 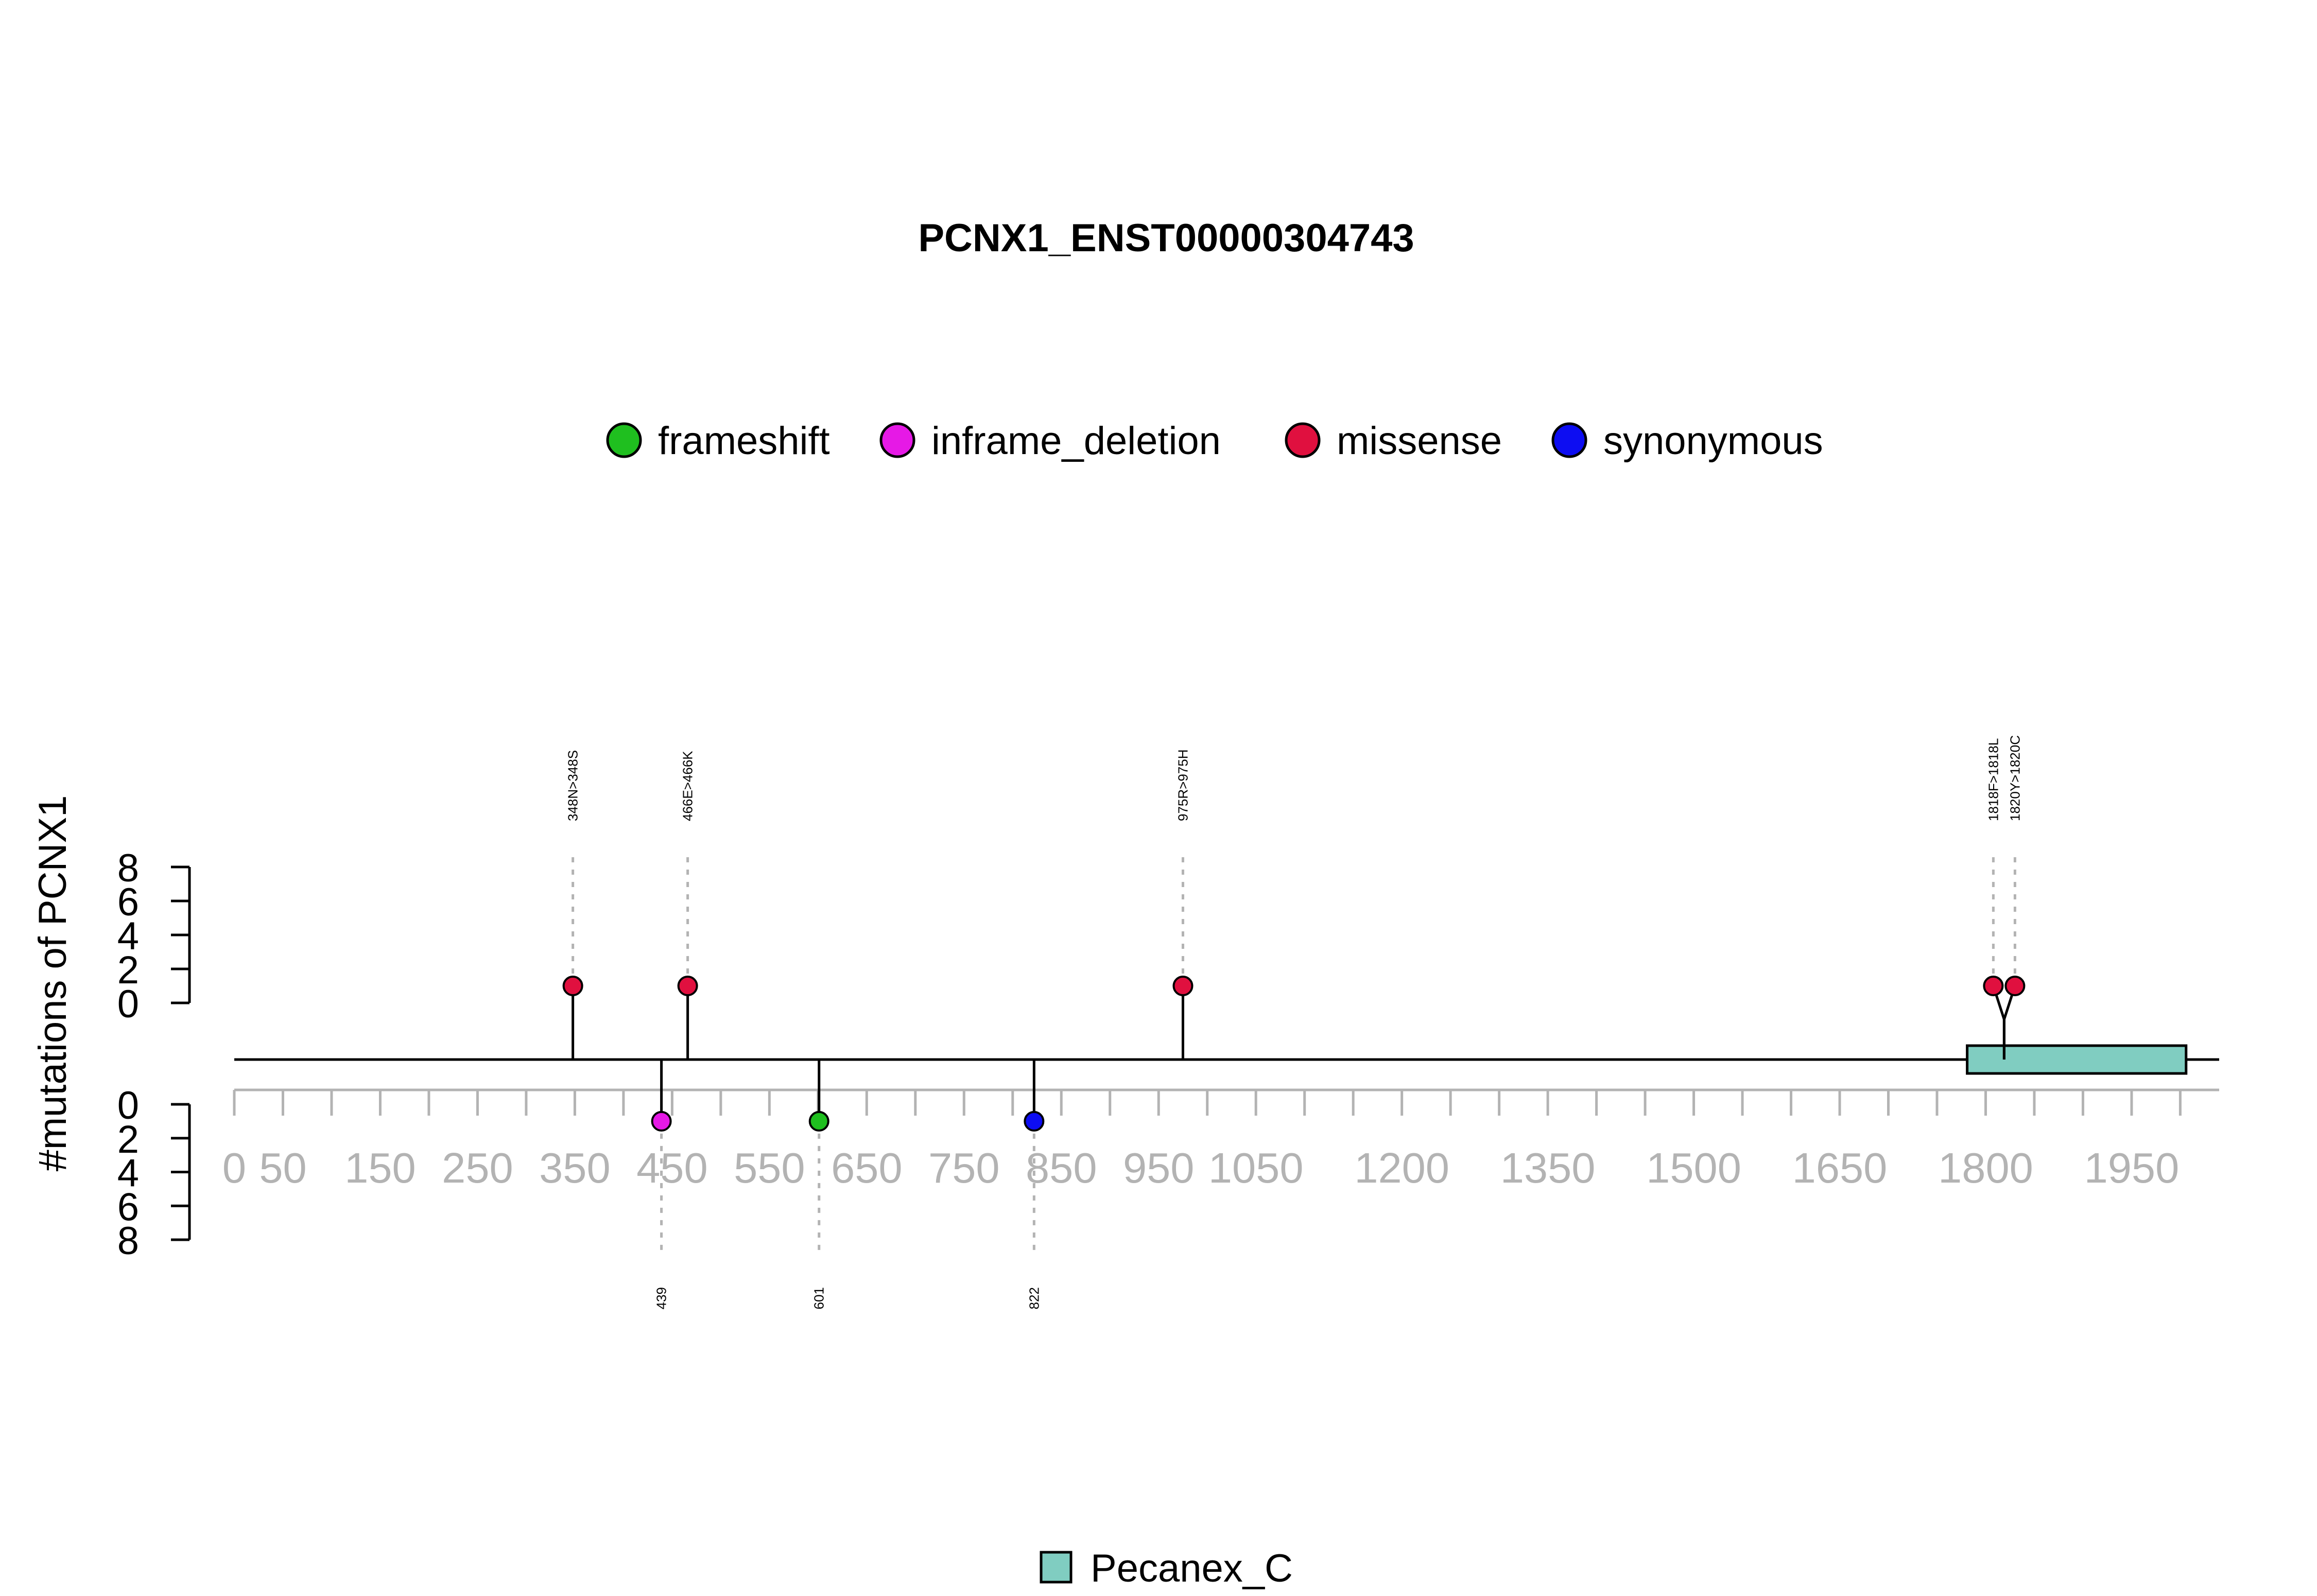 I want to click on x-tick-label: 1350, so click(x=1548, y=1168).